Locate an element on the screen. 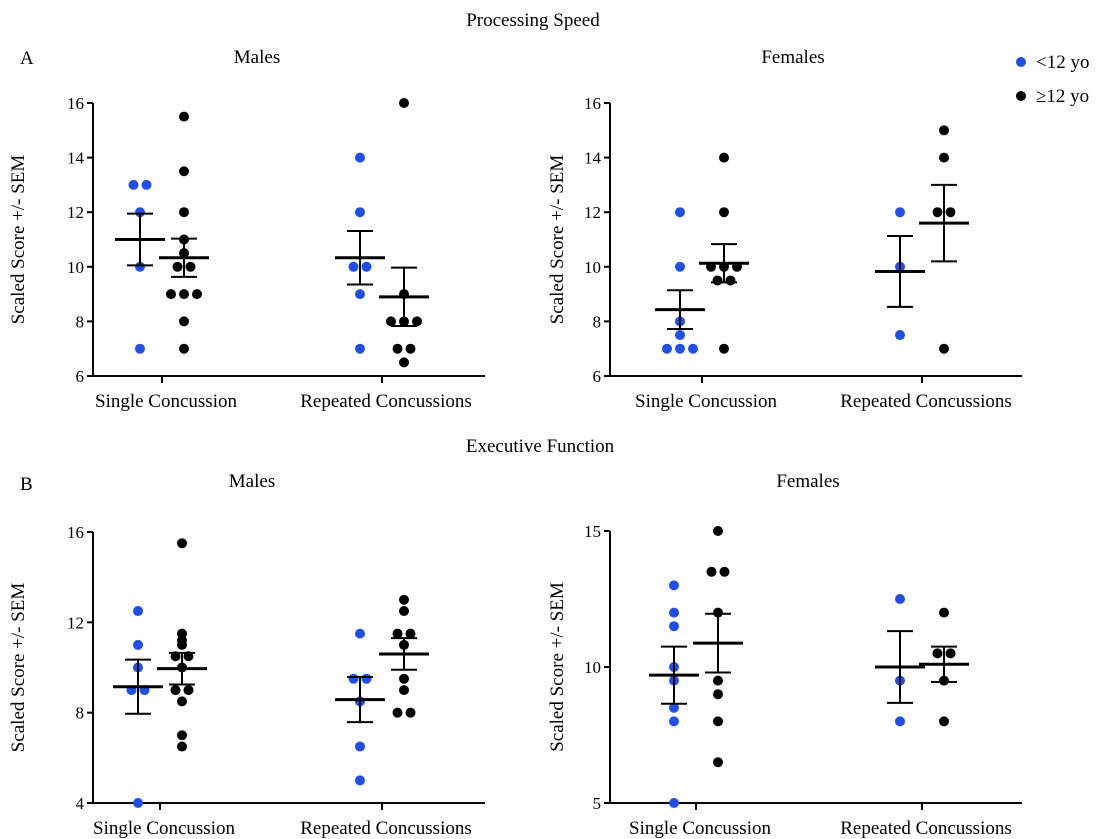 The height and width of the screenshot is (839, 1112). section-title-processing-speed: Processing Speed is located at coordinates (533, 20).